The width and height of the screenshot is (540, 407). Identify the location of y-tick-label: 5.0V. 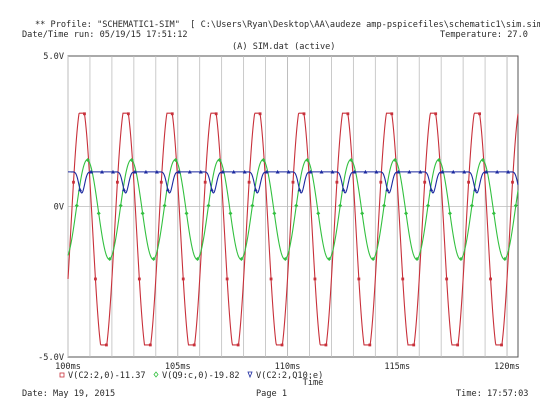
(53, 57).